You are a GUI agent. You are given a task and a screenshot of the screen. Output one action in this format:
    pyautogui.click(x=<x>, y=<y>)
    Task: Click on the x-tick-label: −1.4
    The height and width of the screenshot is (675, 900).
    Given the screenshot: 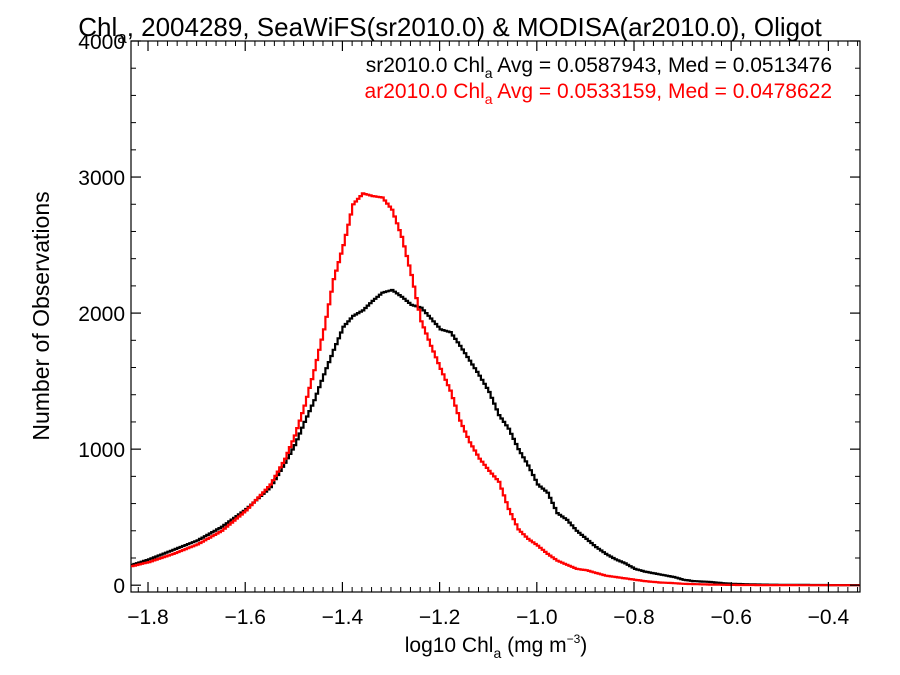 What is the action you would take?
    pyautogui.click(x=343, y=617)
    